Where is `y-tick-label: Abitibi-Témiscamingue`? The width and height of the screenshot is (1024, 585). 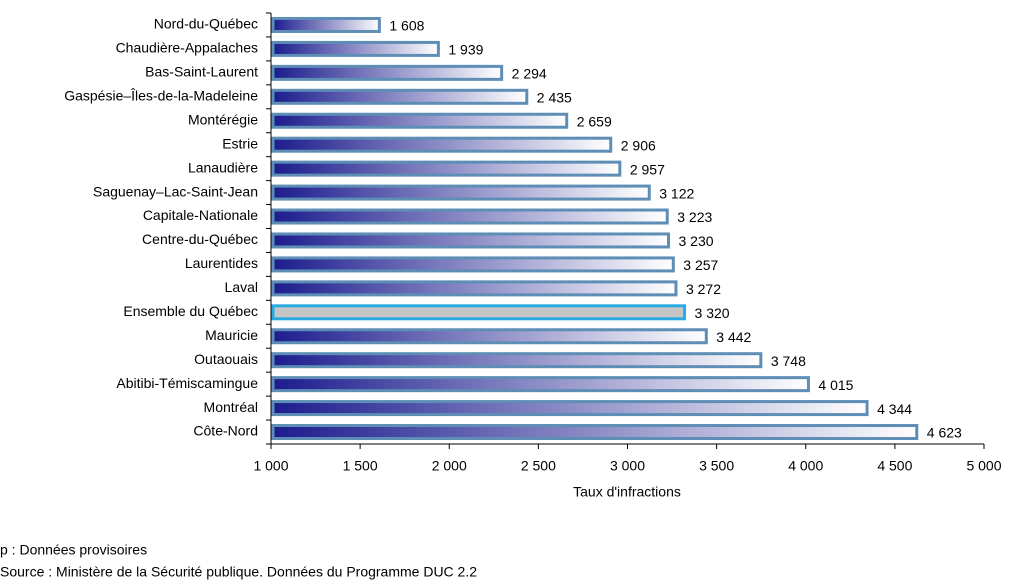 y-tick-label: Abitibi-Témiscamingue is located at coordinates (187, 383).